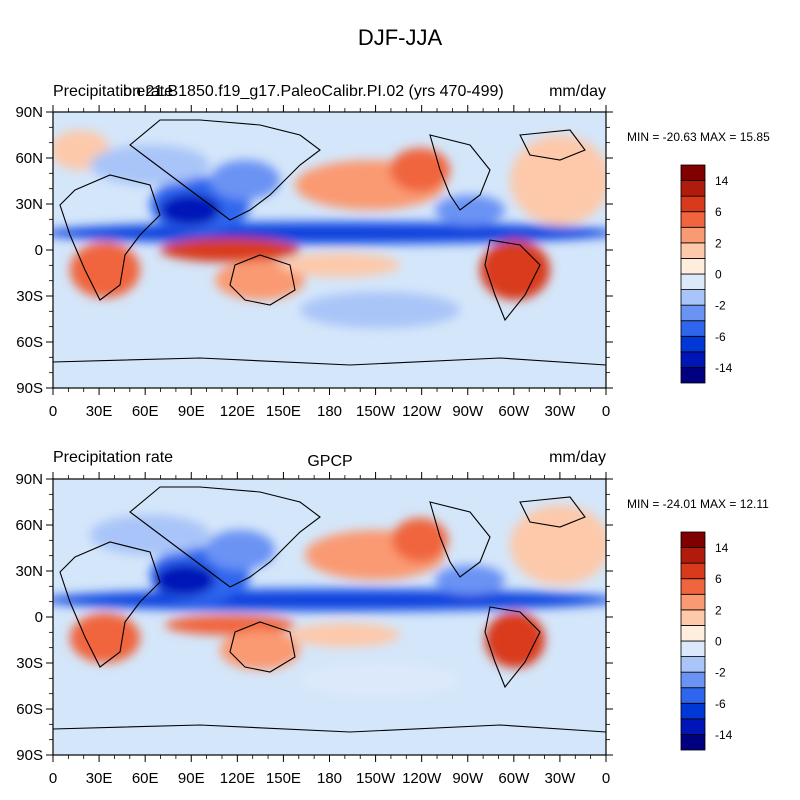  I want to click on lat-tick-label: 30N, so click(29, 204).